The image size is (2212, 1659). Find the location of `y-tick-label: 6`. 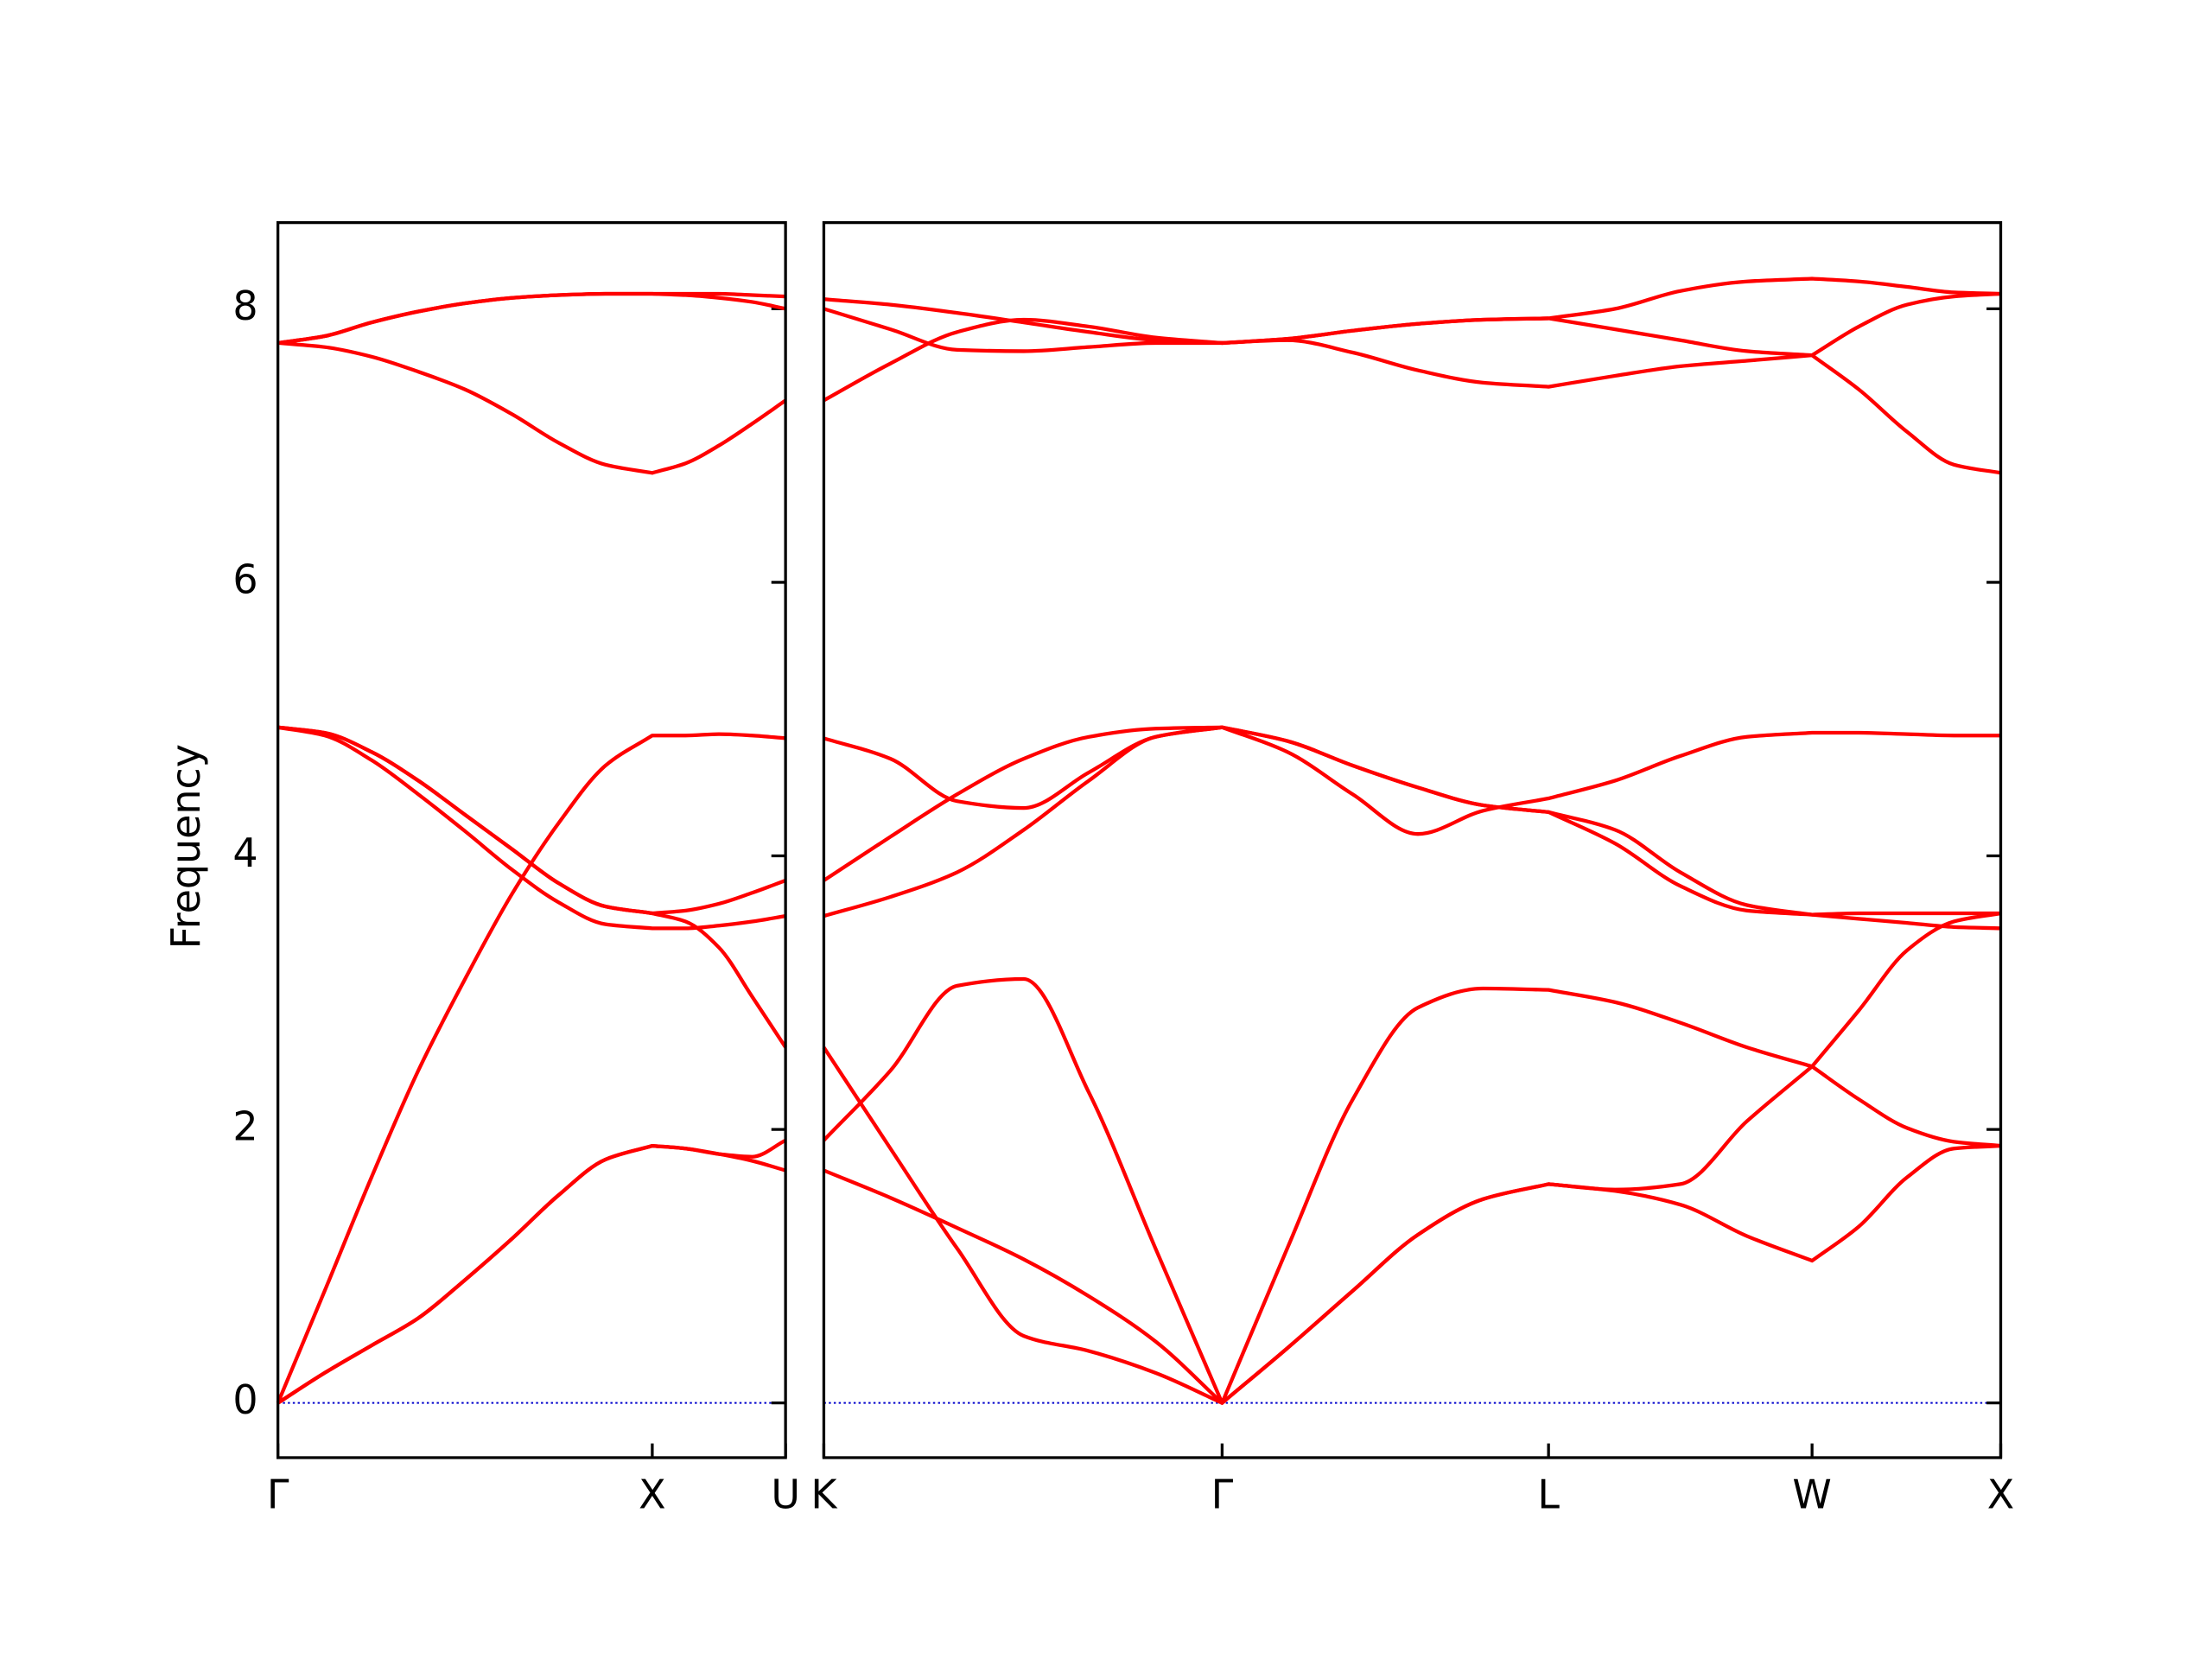

y-tick-label: 6 is located at coordinates (244, 579).